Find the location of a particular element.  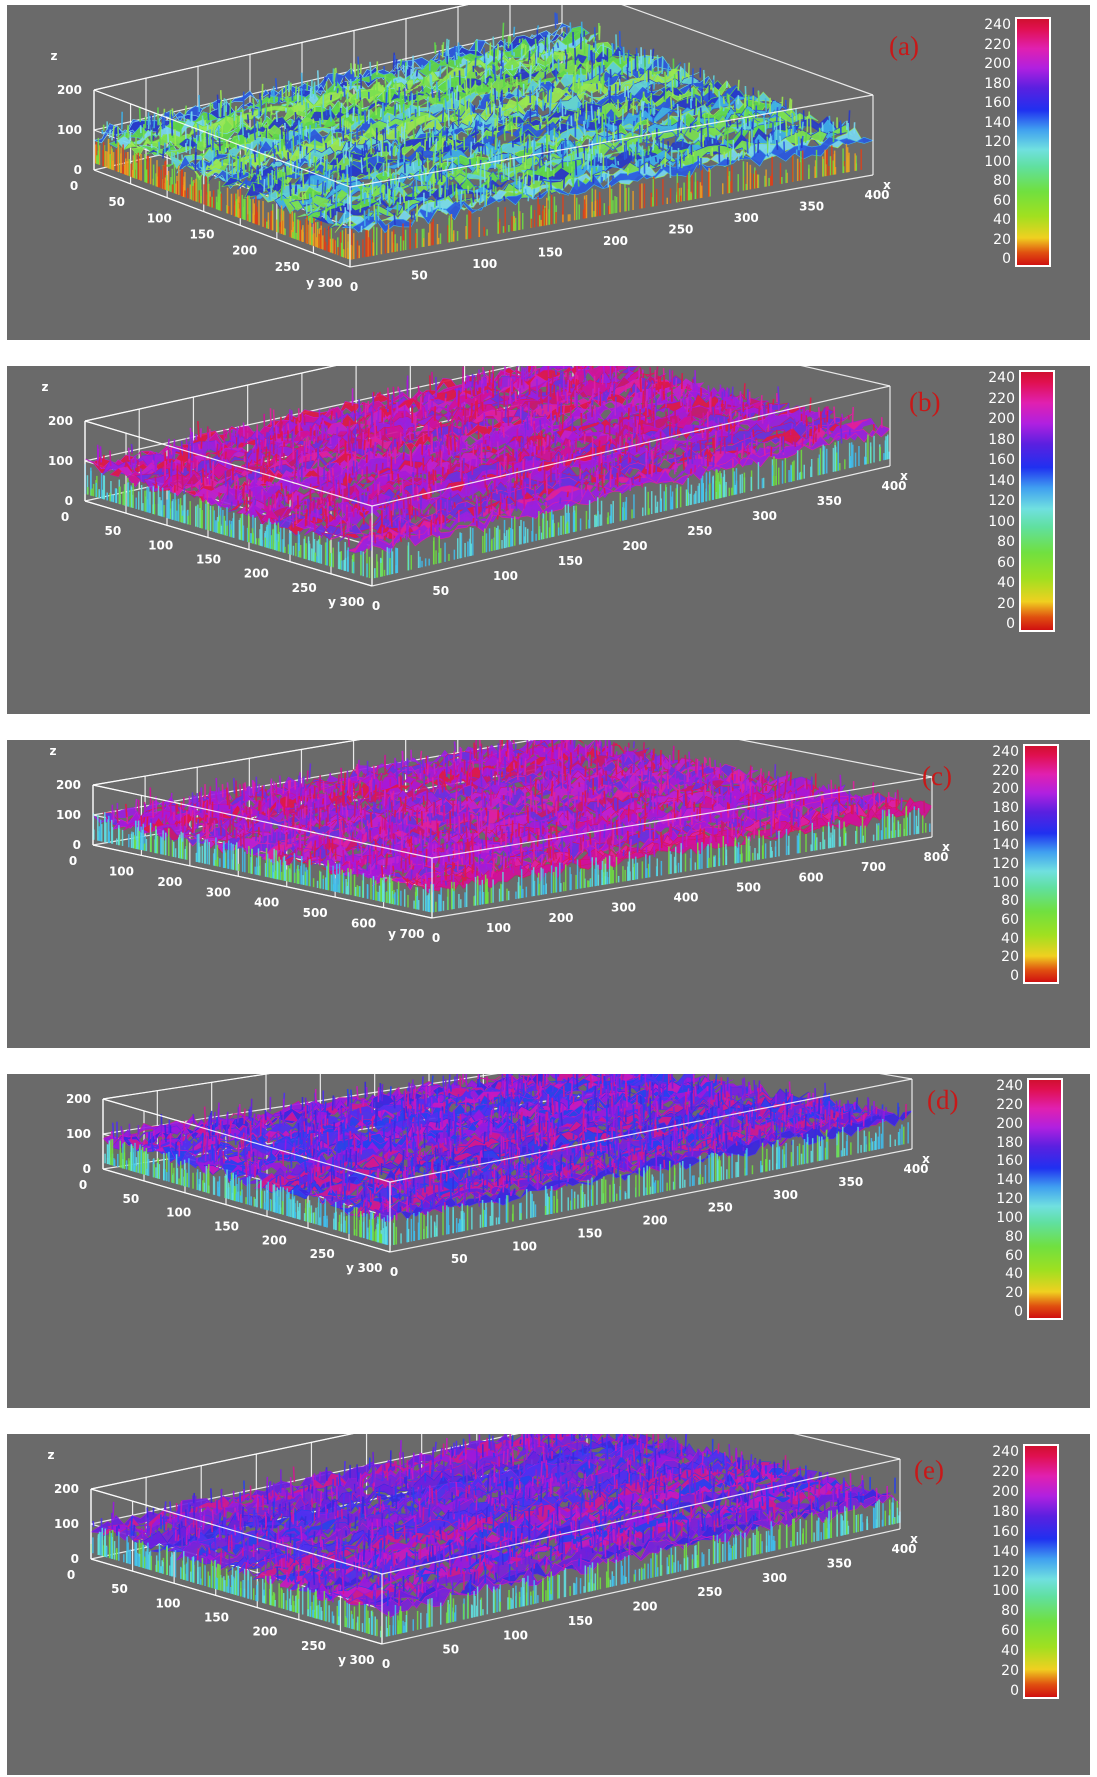

x-tick-label: 50 is located at coordinates (440, 591).